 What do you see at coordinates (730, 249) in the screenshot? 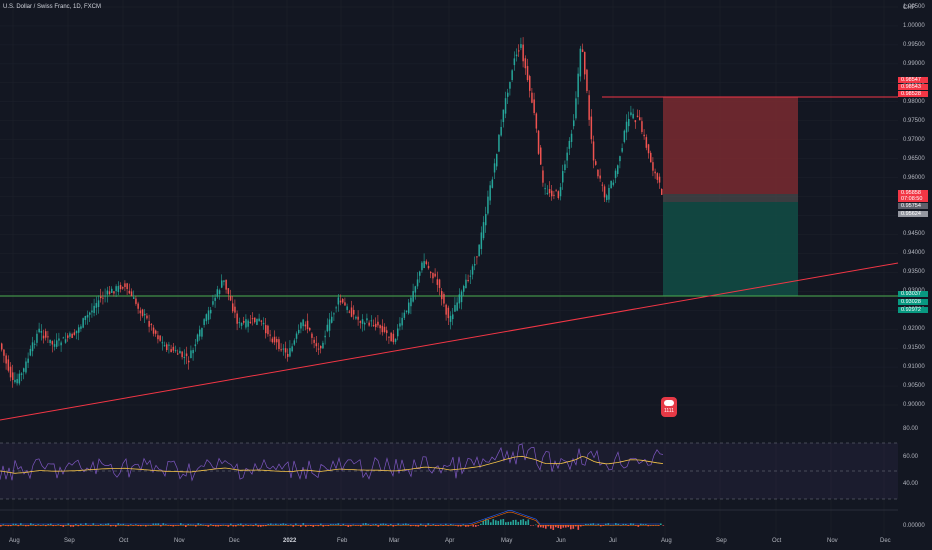
I see `take-profit-zone` at bounding box center [730, 249].